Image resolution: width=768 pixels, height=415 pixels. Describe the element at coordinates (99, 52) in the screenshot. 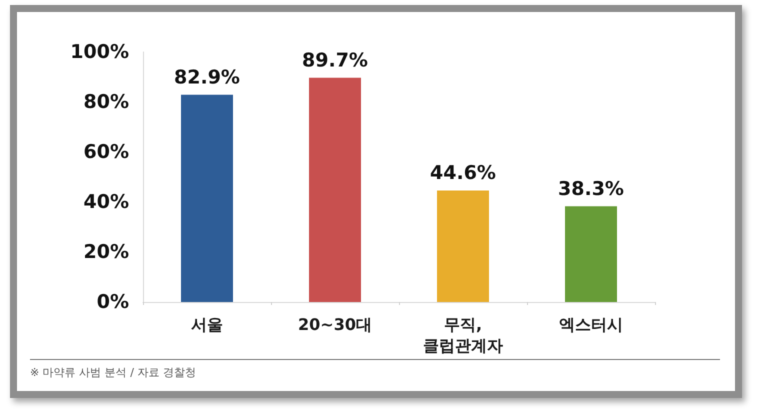

I see `y-tick-label: 100%` at that location.